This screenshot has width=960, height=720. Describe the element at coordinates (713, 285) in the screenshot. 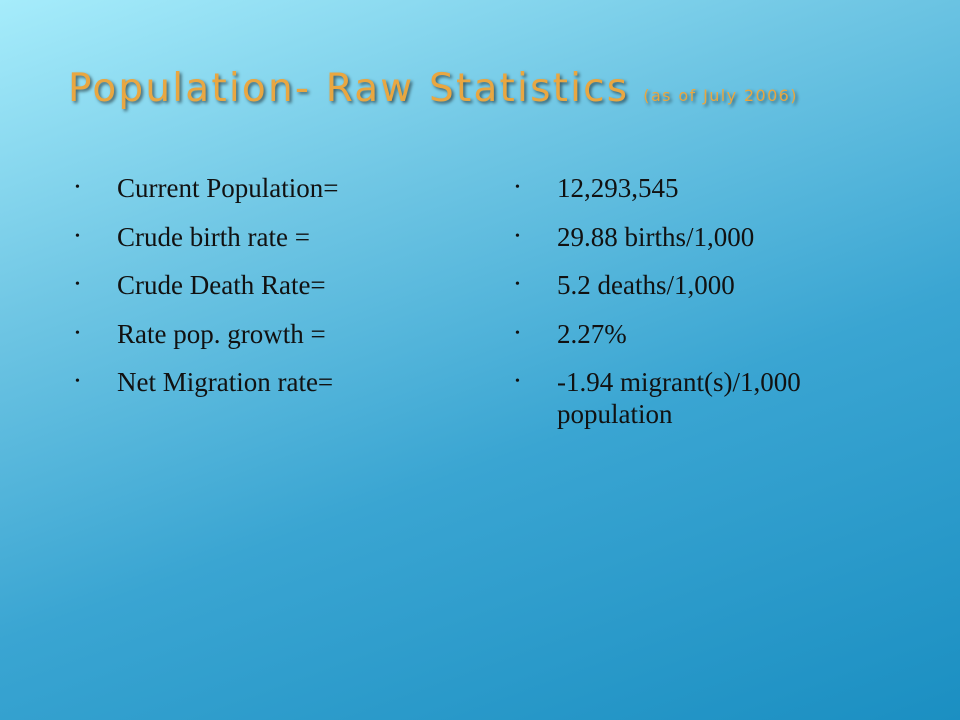

I see `stat-value: 5.2 deaths/1,000` at that location.